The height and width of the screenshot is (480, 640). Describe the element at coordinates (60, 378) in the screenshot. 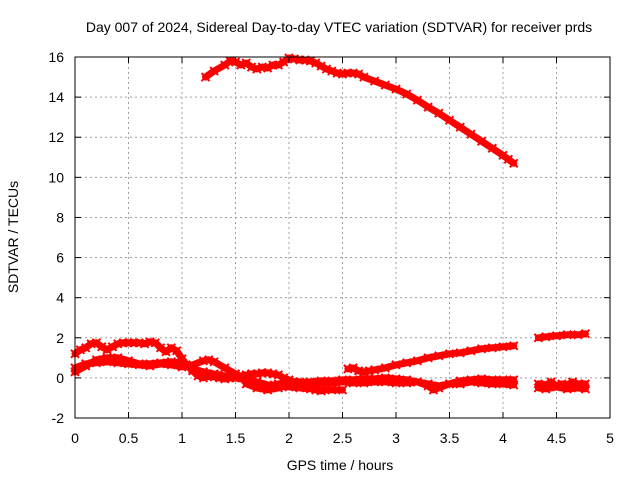

I see `y-tick-label: 0` at that location.